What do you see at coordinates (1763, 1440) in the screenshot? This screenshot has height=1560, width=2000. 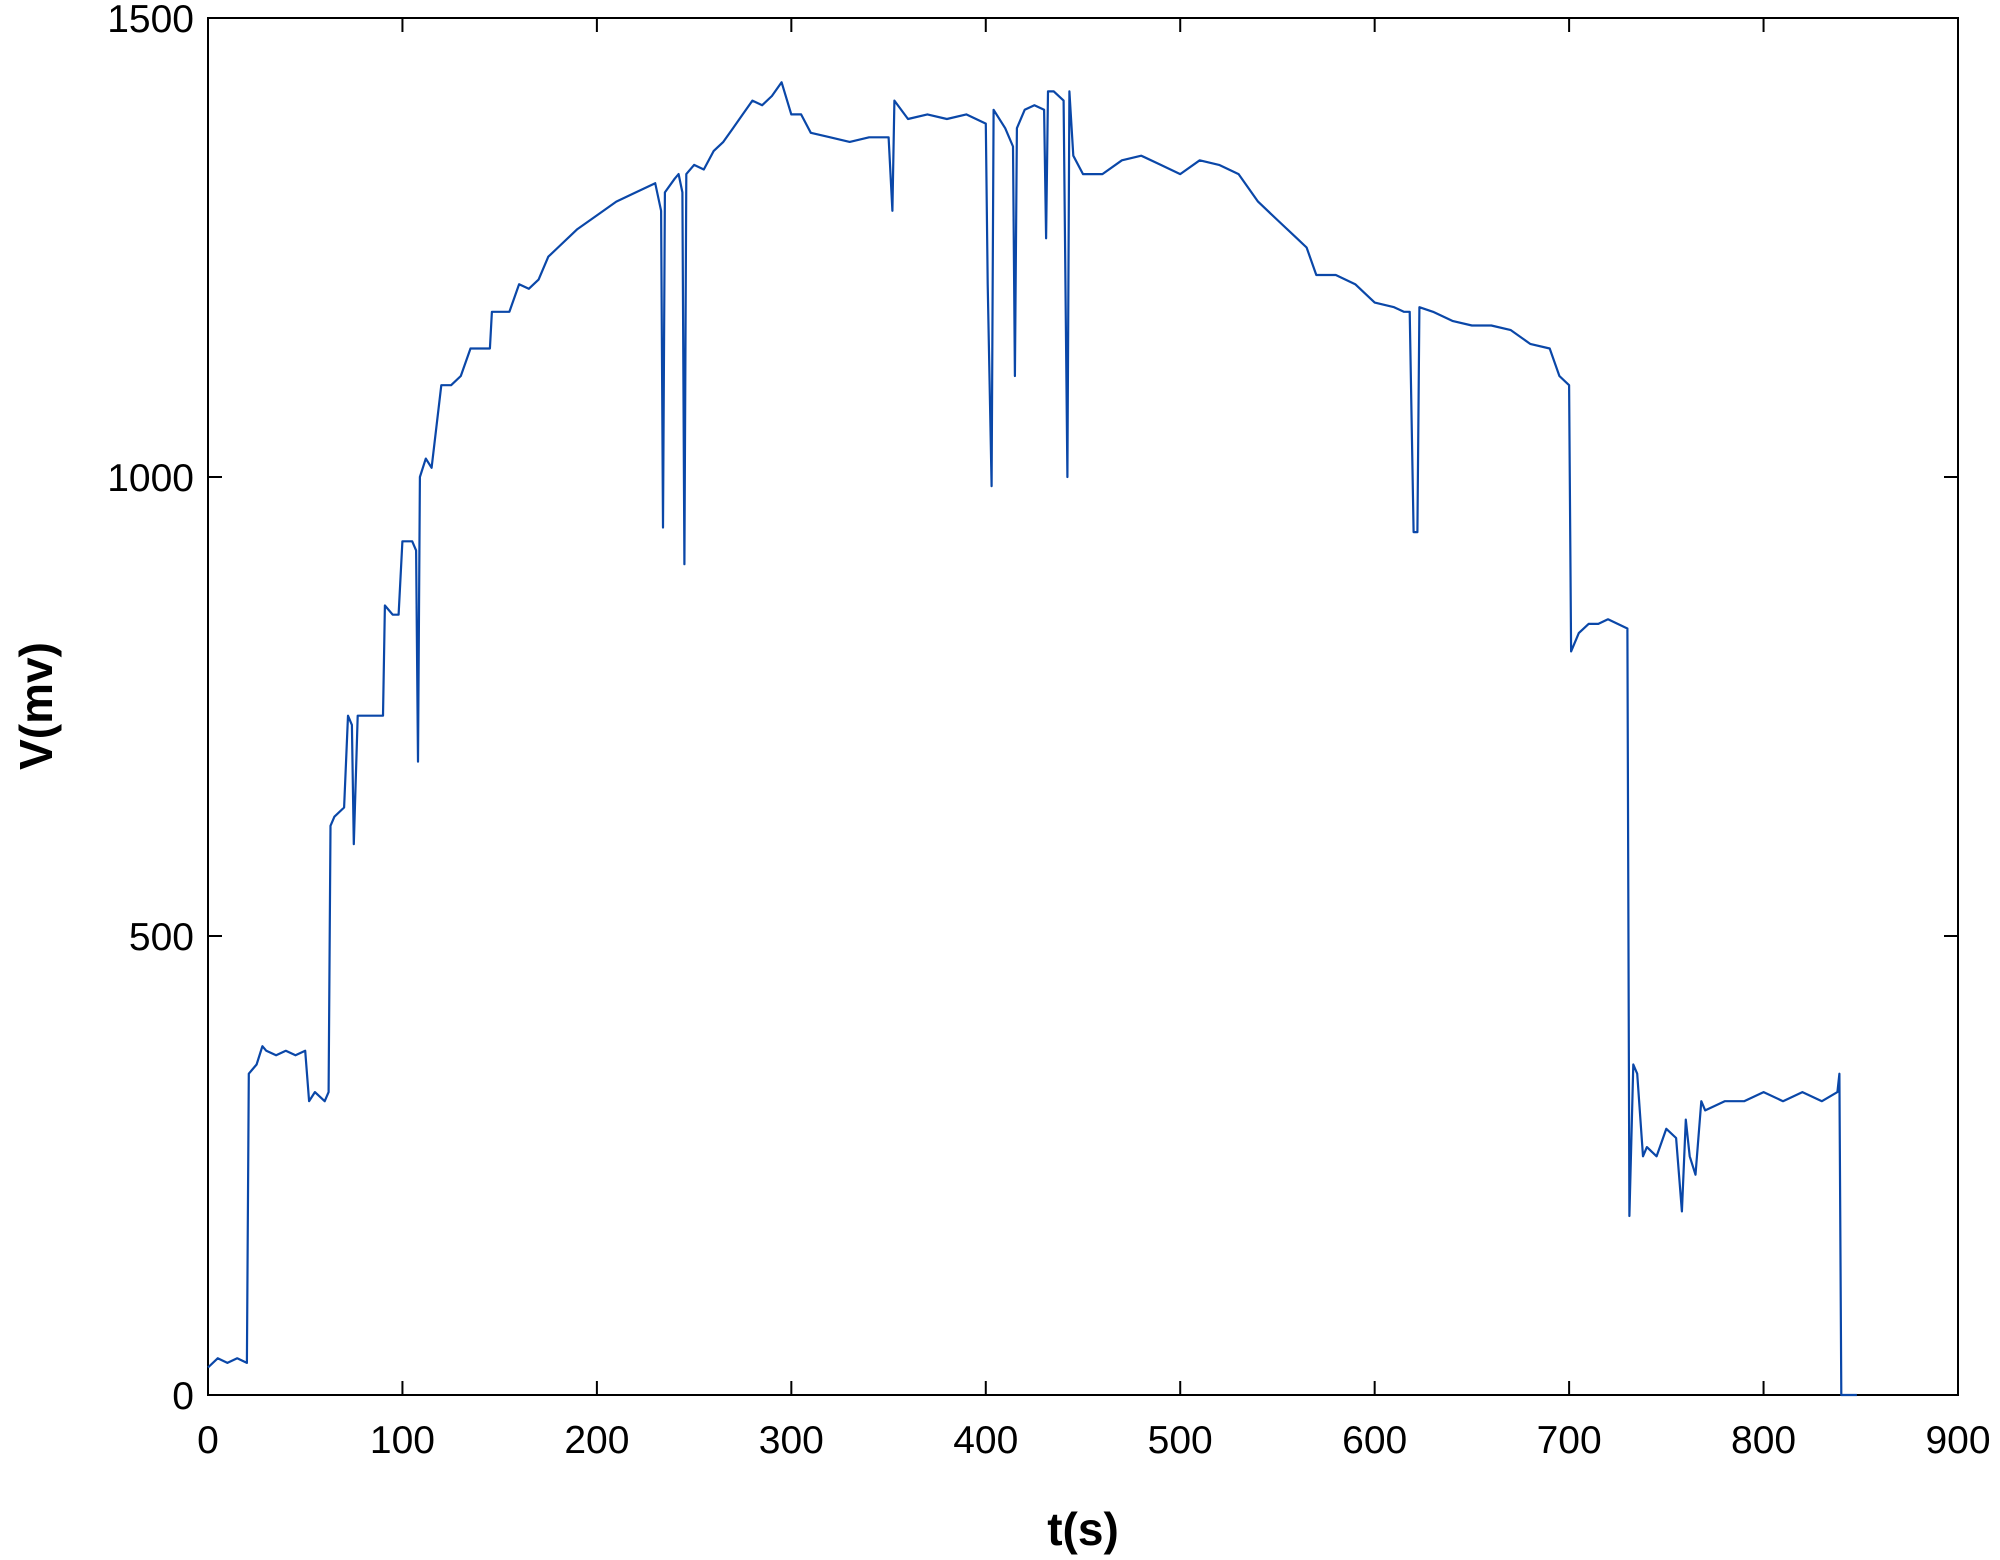 I see `x-tick-label: 800` at bounding box center [1763, 1440].